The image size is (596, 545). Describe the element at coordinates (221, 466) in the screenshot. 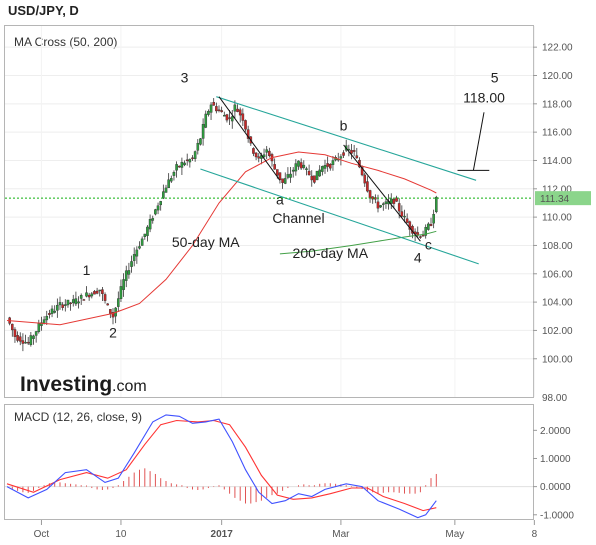

I see `macd-line` at that location.